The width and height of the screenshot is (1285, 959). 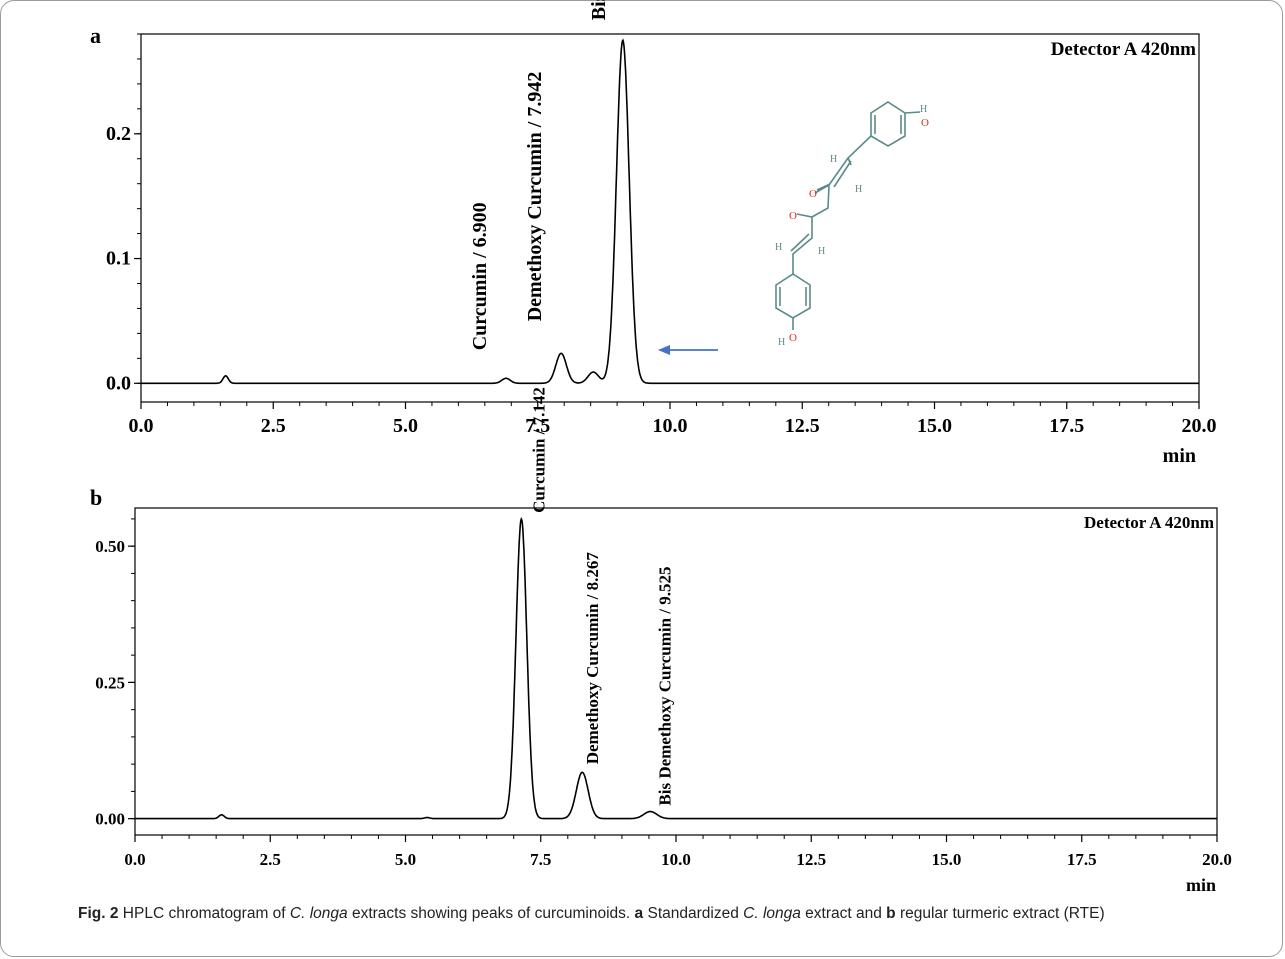 I want to click on y-tick-label: 0.0, so click(x=118, y=383).